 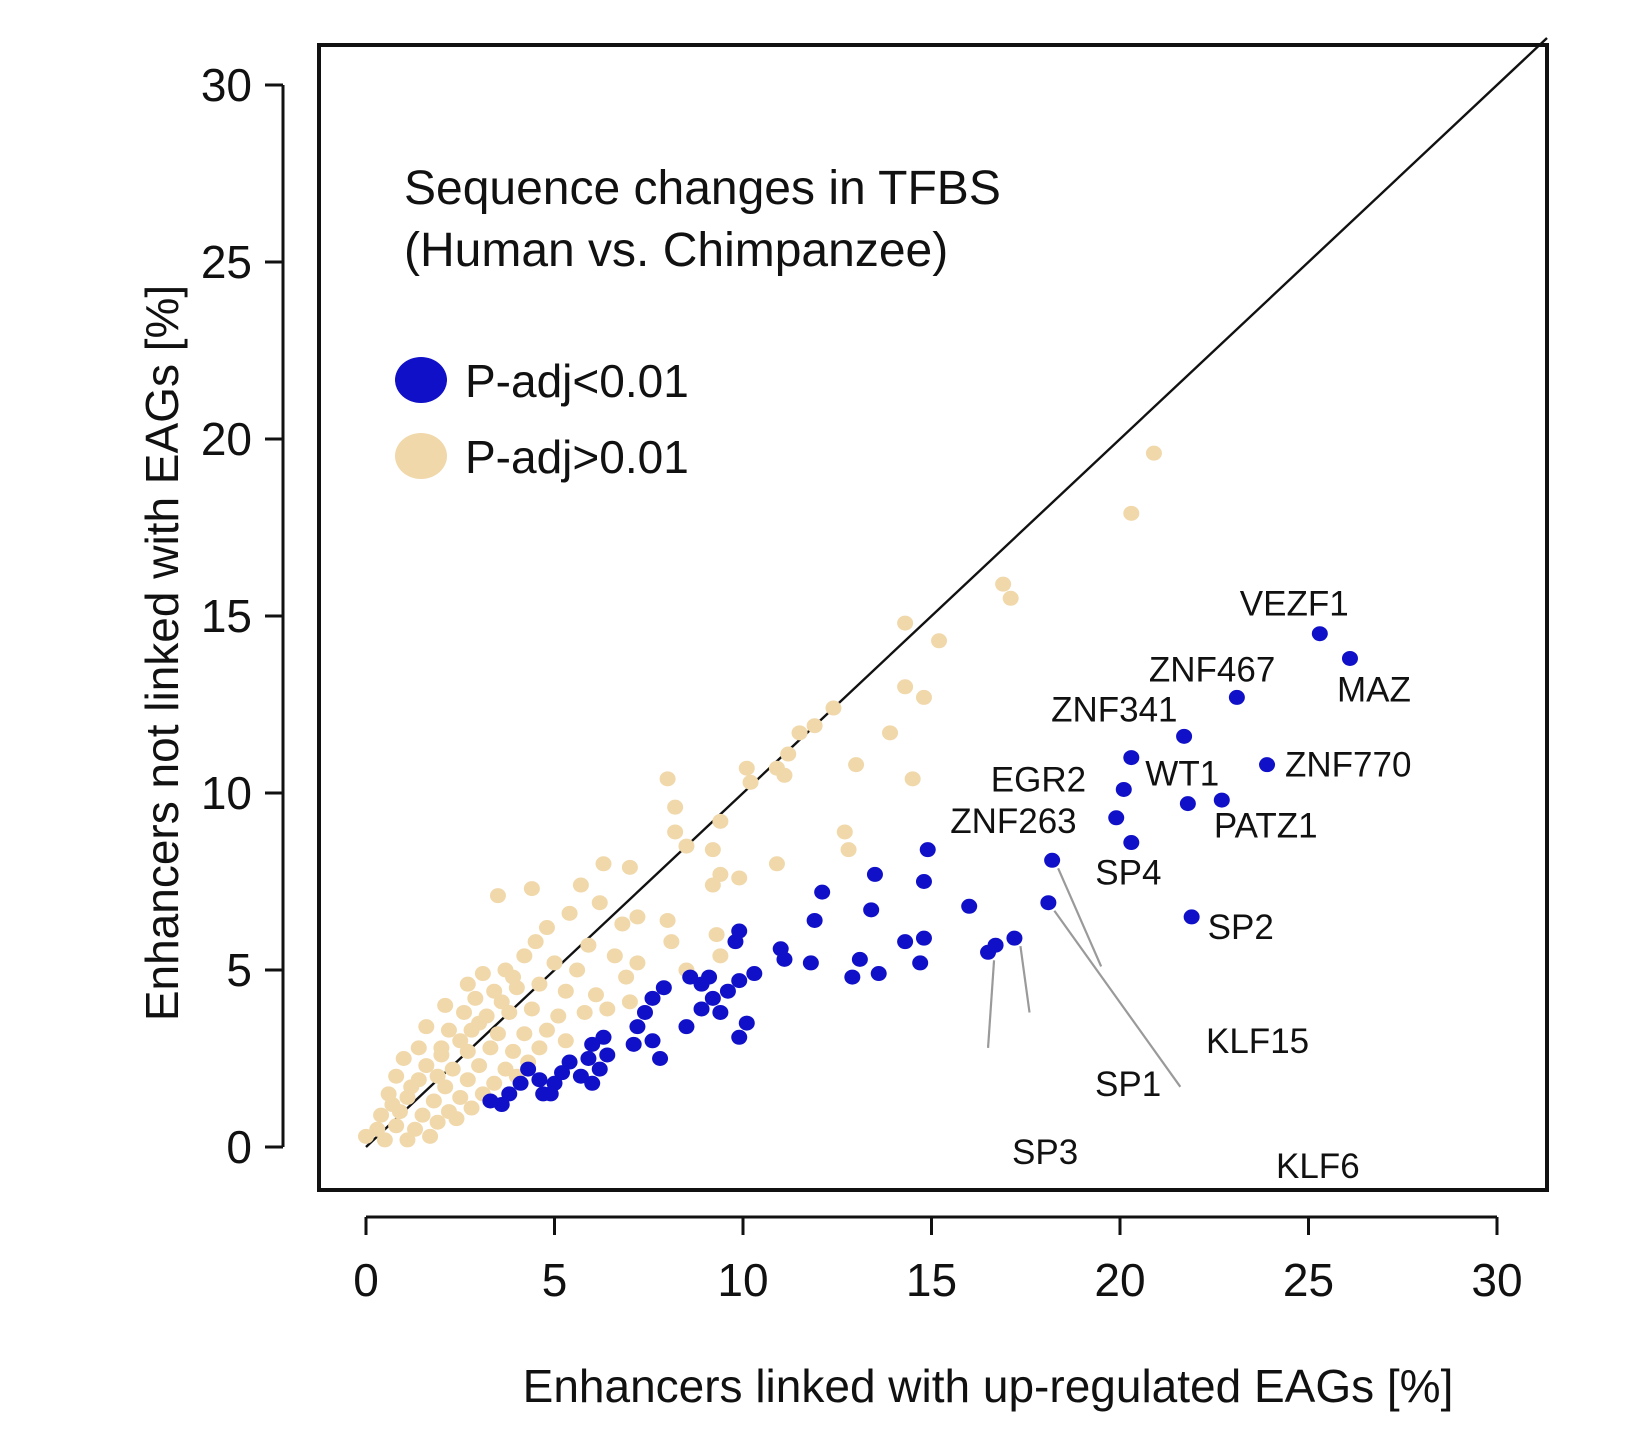 What do you see at coordinates (702, 188) in the screenshot?
I see `chart-title: Sequence changes in TFBS` at bounding box center [702, 188].